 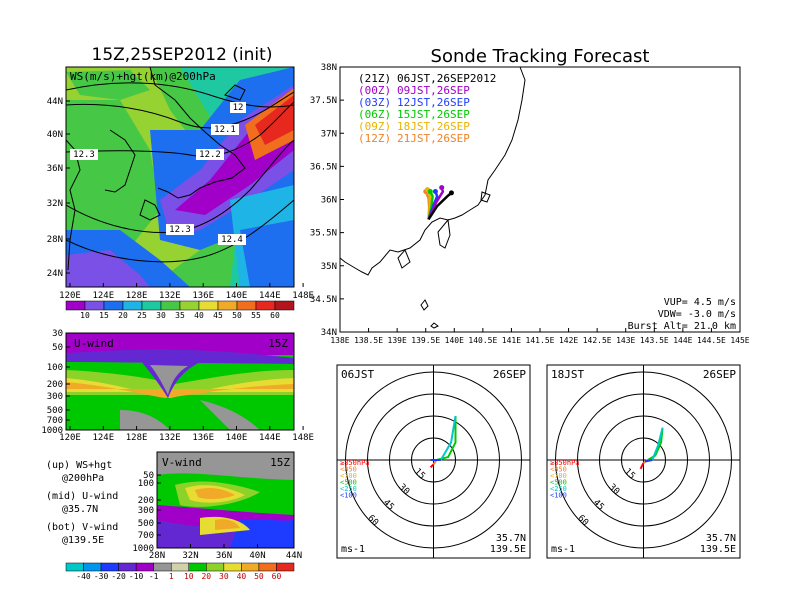 What do you see at coordinates (374, 90) in the screenshot?
I see `launch-legend-utc: (00Z)` at bounding box center [374, 90].